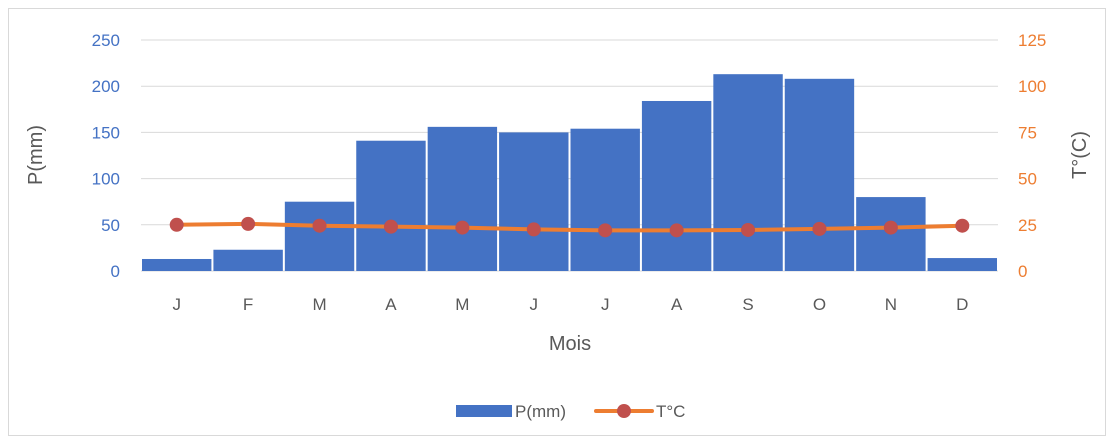 The height and width of the screenshot is (446, 1116). Describe the element at coordinates (106, 156) in the screenshot. I see `left-axis-ticks: 0 50 100 150 200 250` at that location.